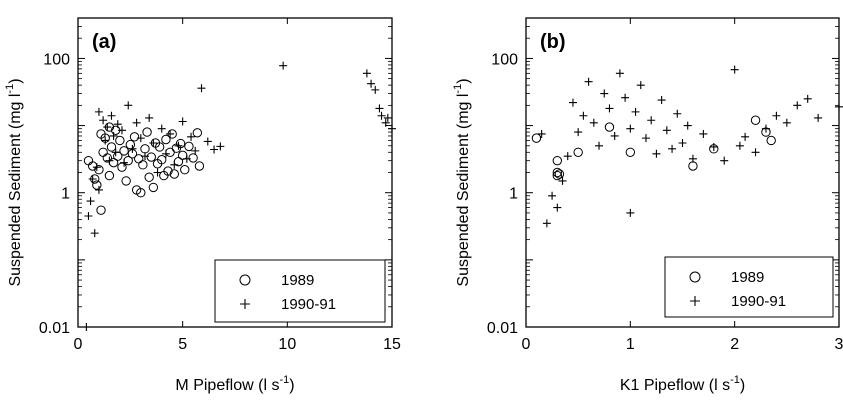  What do you see at coordinates (182, 344) in the screenshot?
I see `x-tick-label: 5` at bounding box center [182, 344].